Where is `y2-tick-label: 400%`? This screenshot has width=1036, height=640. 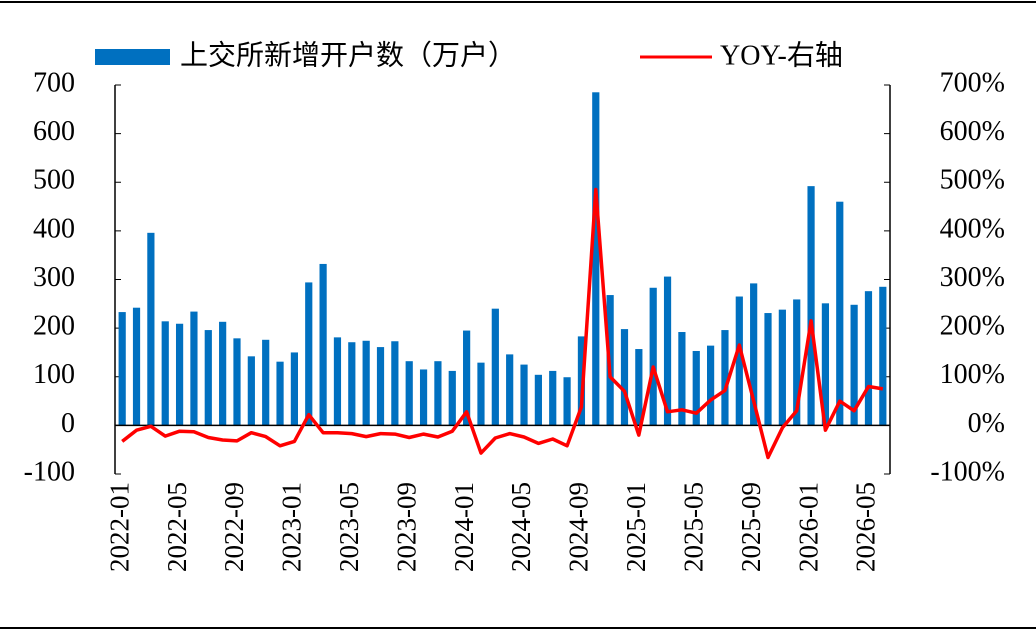
y2-tick-label: 400% is located at coordinates (972, 228).